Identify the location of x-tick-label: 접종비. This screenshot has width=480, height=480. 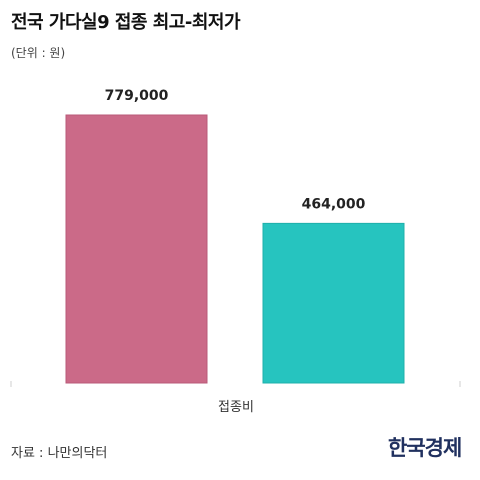
(236, 407).